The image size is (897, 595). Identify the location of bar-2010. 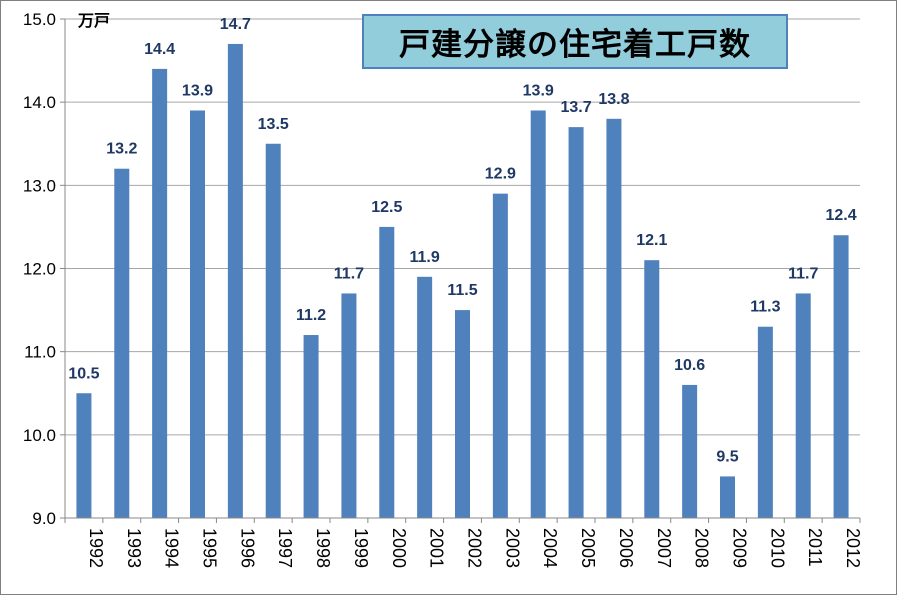
(765, 422).